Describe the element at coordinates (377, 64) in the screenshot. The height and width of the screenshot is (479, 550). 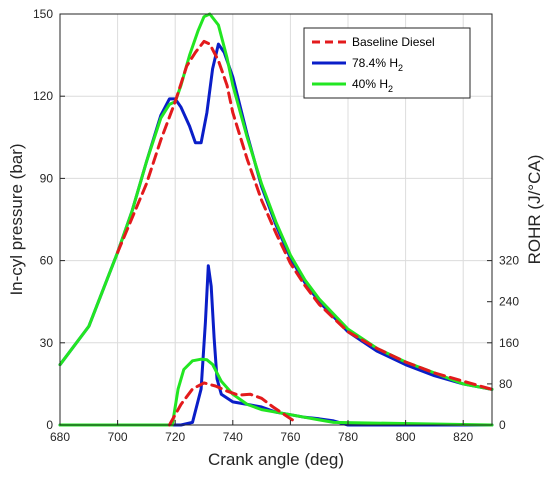
I see `legend-label: 78.4% H2` at that location.